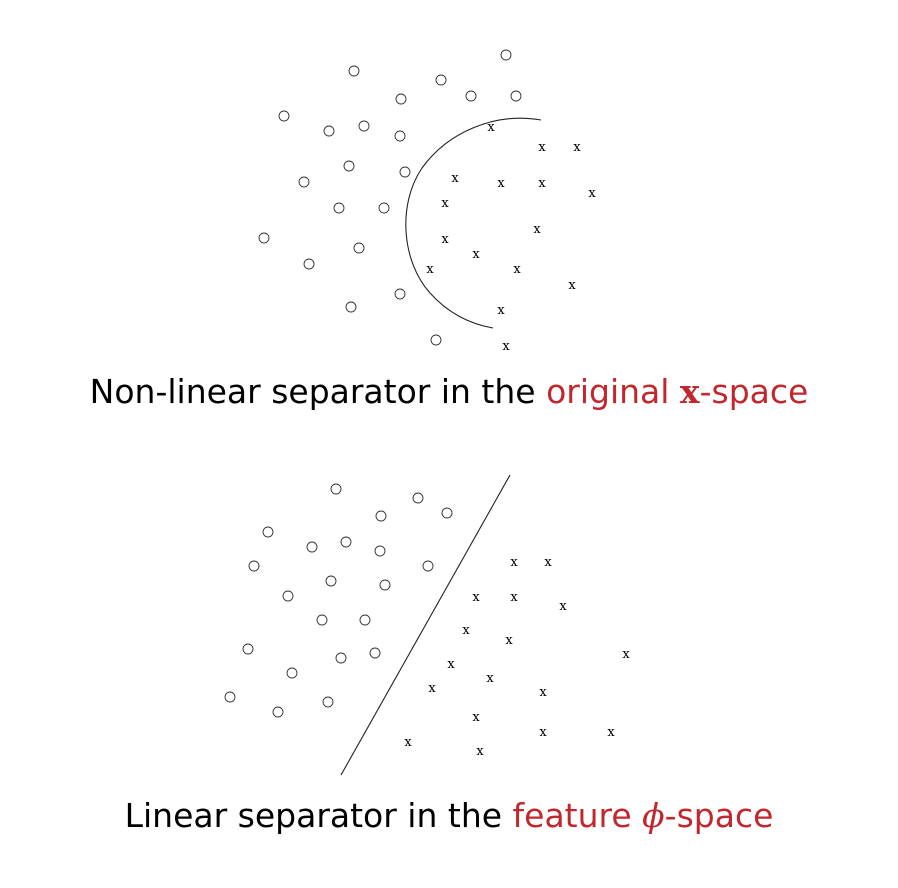 The image size is (898, 888). Describe the element at coordinates (425, 625) in the screenshot. I see `linear-separator-line` at that location.